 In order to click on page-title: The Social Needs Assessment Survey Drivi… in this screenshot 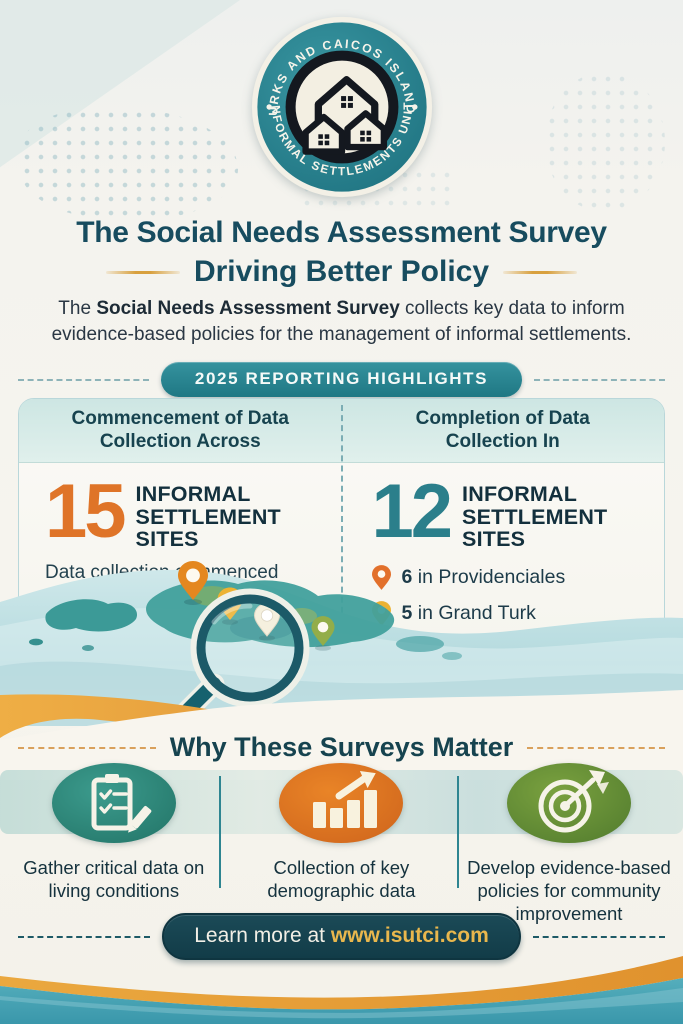, I will do `click(341, 252)`.